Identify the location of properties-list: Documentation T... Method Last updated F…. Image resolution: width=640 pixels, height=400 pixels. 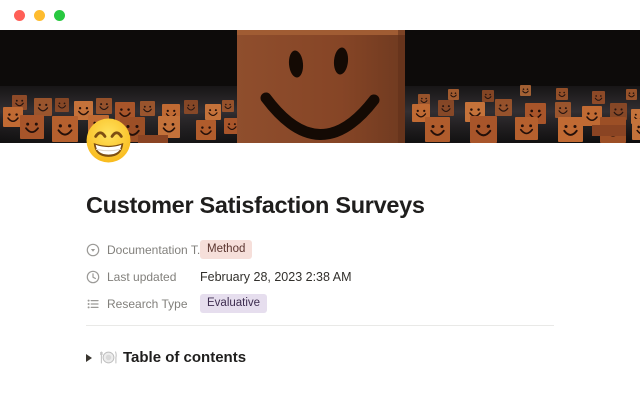
(321, 276).